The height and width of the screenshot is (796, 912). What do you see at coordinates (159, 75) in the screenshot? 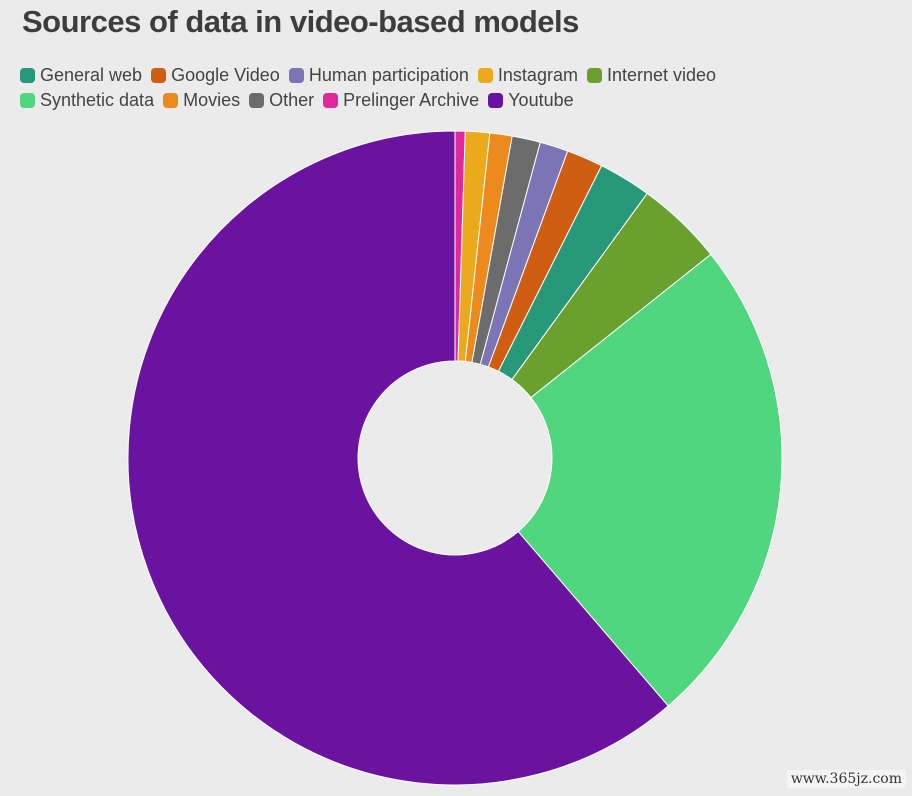
I see `legend-swatch-google-video` at bounding box center [159, 75].